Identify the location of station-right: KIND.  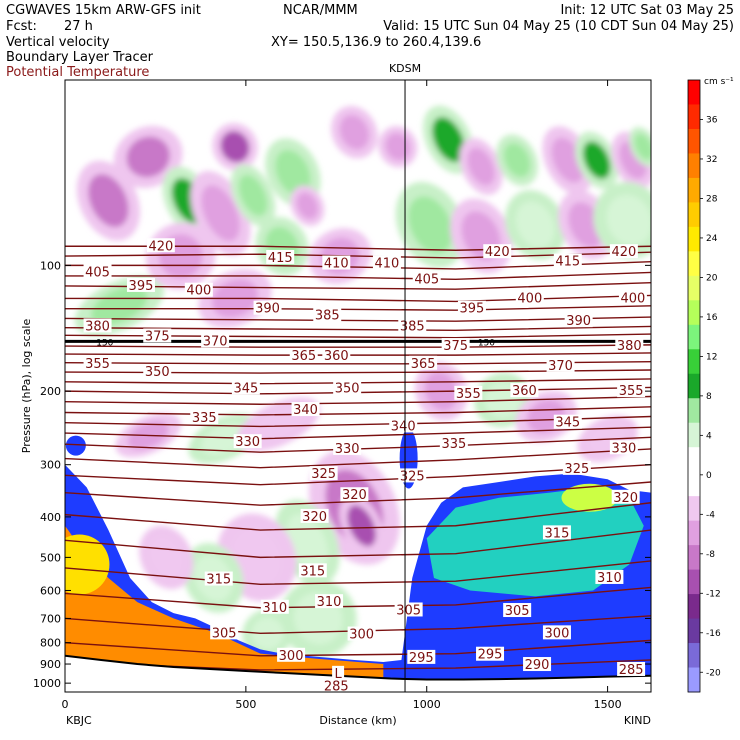
(637, 720).